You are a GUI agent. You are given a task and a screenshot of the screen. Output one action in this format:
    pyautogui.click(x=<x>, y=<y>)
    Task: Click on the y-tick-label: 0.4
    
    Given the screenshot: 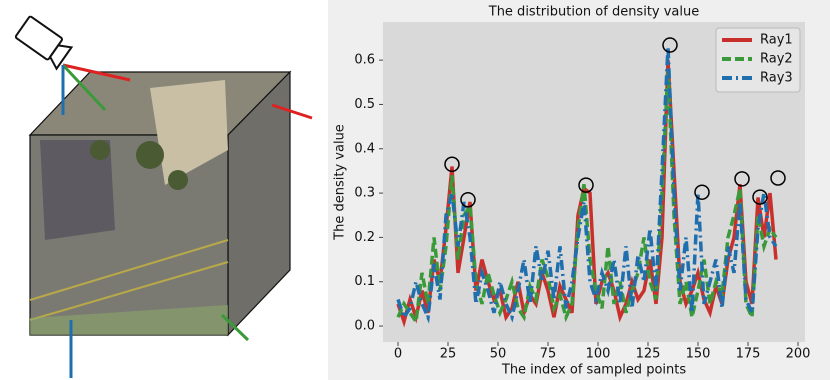 What is the action you would take?
    pyautogui.click(x=364, y=148)
    